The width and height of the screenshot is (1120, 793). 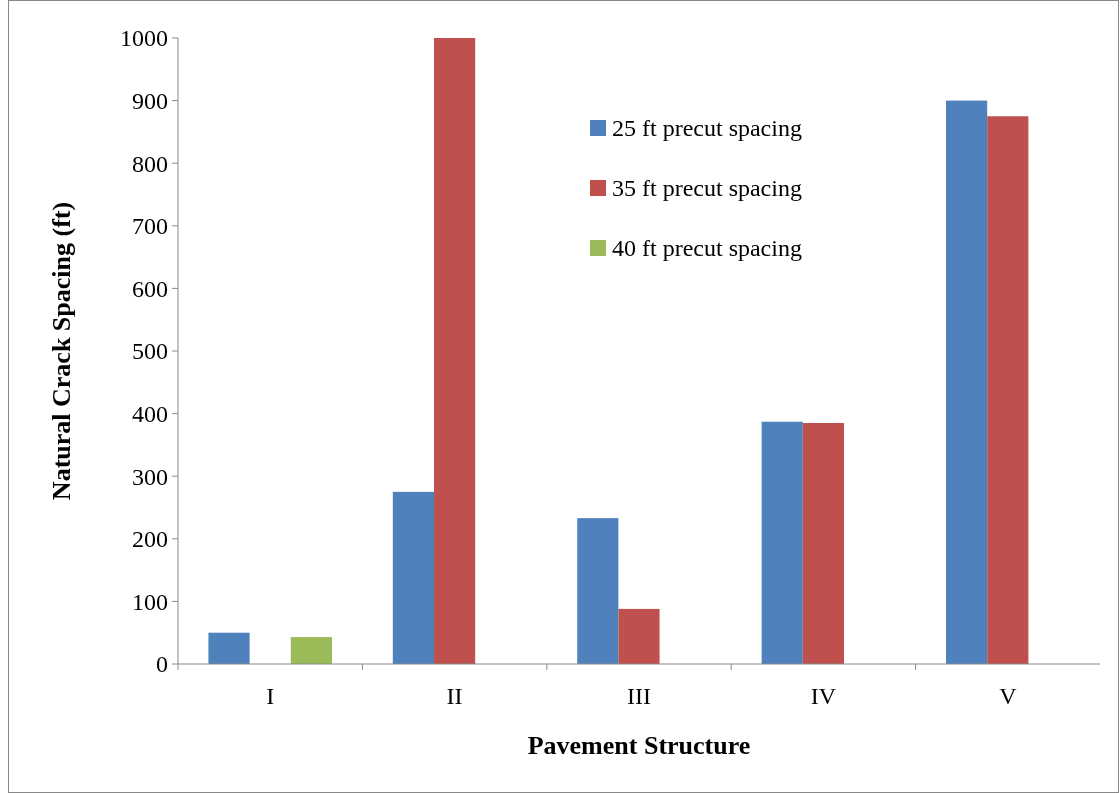 What do you see at coordinates (707, 188) in the screenshot?
I see `legend-label: 35 ft precut spacing` at bounding box center [707, 188].